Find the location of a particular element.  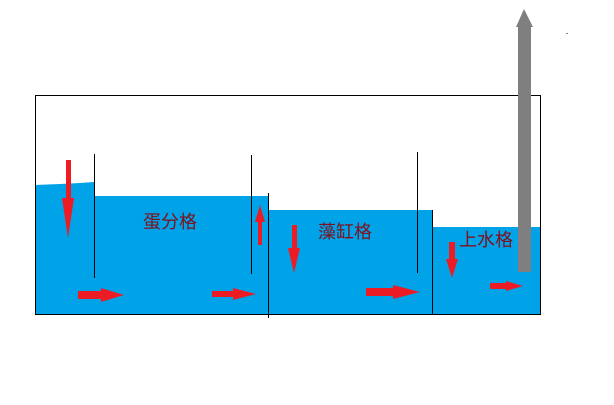

skimmer-section-label: 蛋分格 is located at coordinates (170, 222).